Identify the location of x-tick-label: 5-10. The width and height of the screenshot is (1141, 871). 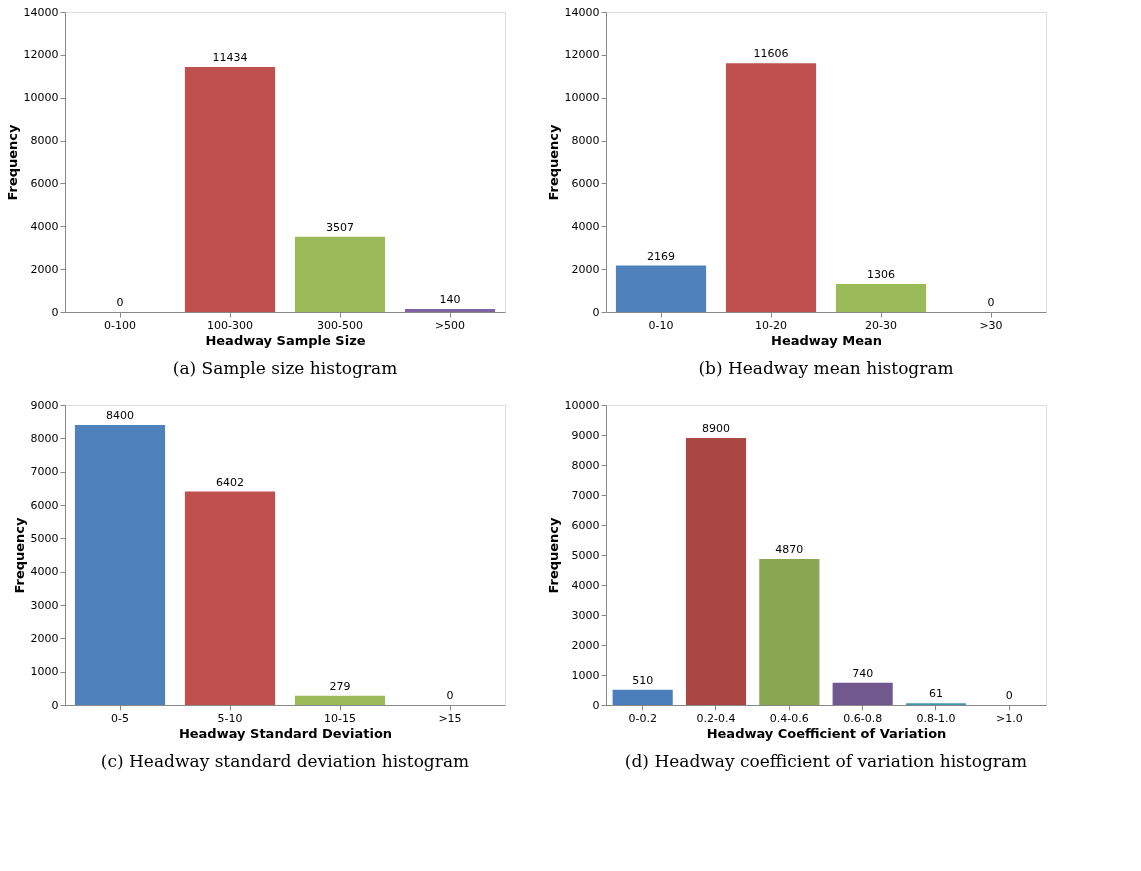
(230, 718).